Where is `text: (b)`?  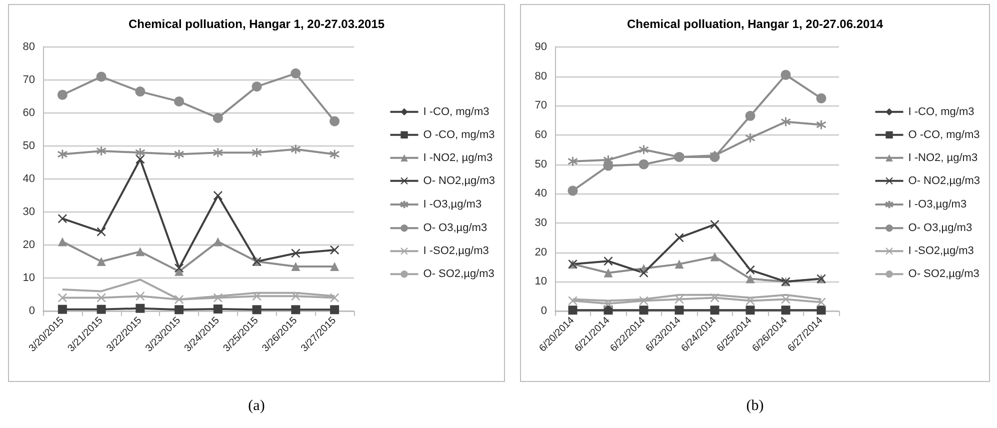 text: (b) is located at coordinates (755, 406).